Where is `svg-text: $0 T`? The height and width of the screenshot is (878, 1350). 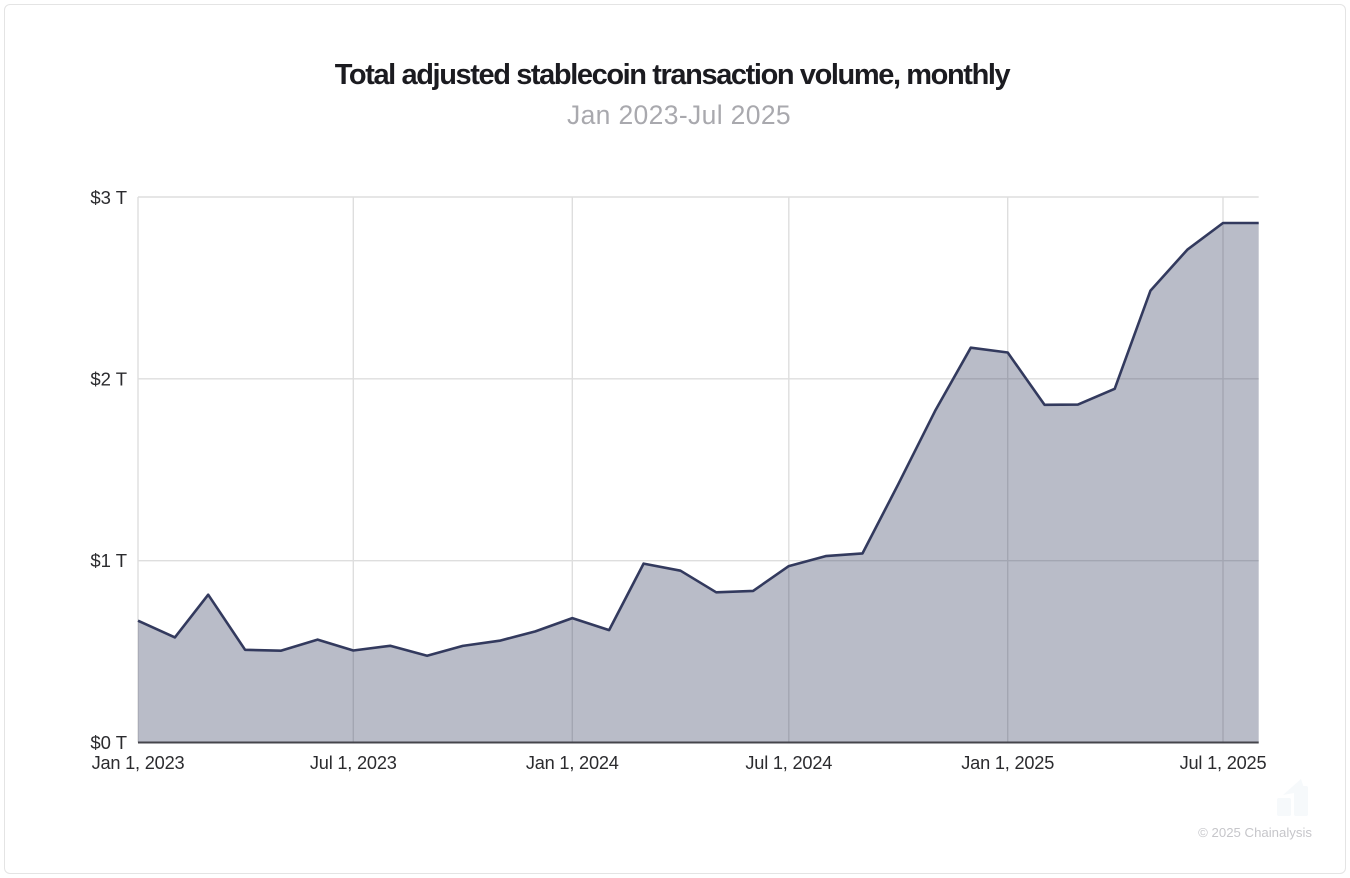
svg-text: $0 T is located at coordinates (108, 742).